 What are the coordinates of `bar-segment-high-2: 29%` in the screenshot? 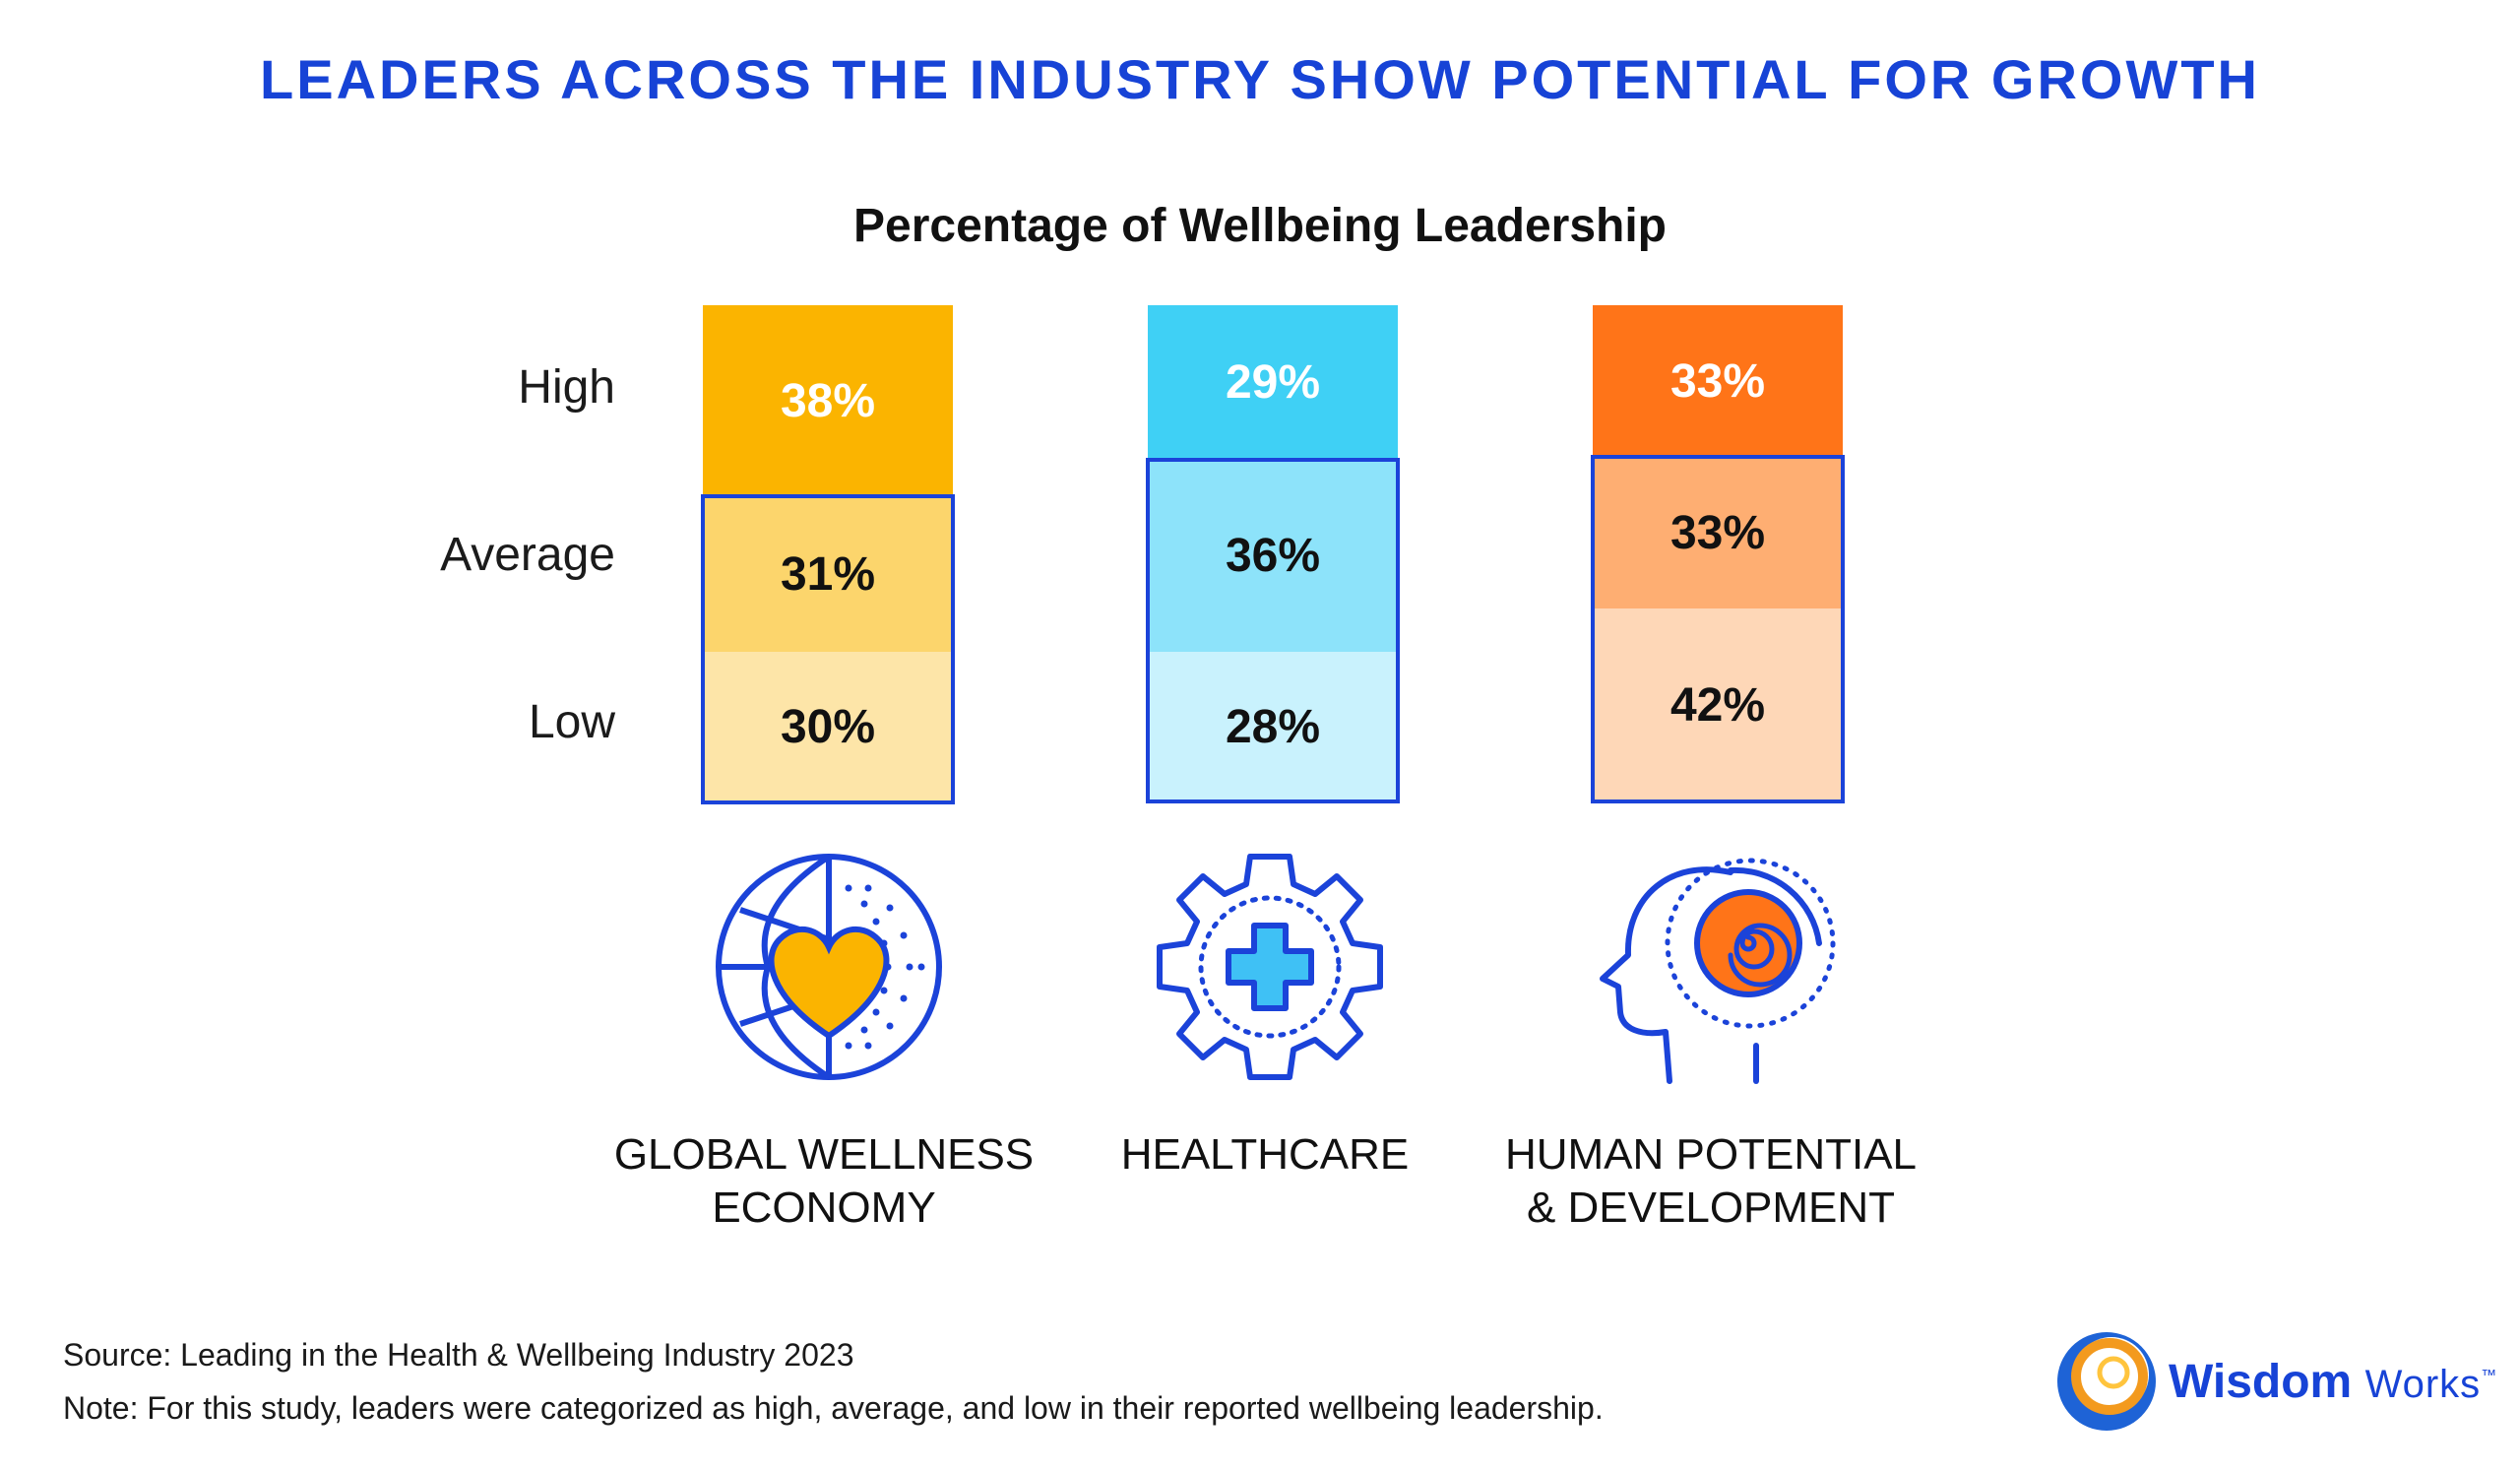 It's located at (1273, 382).